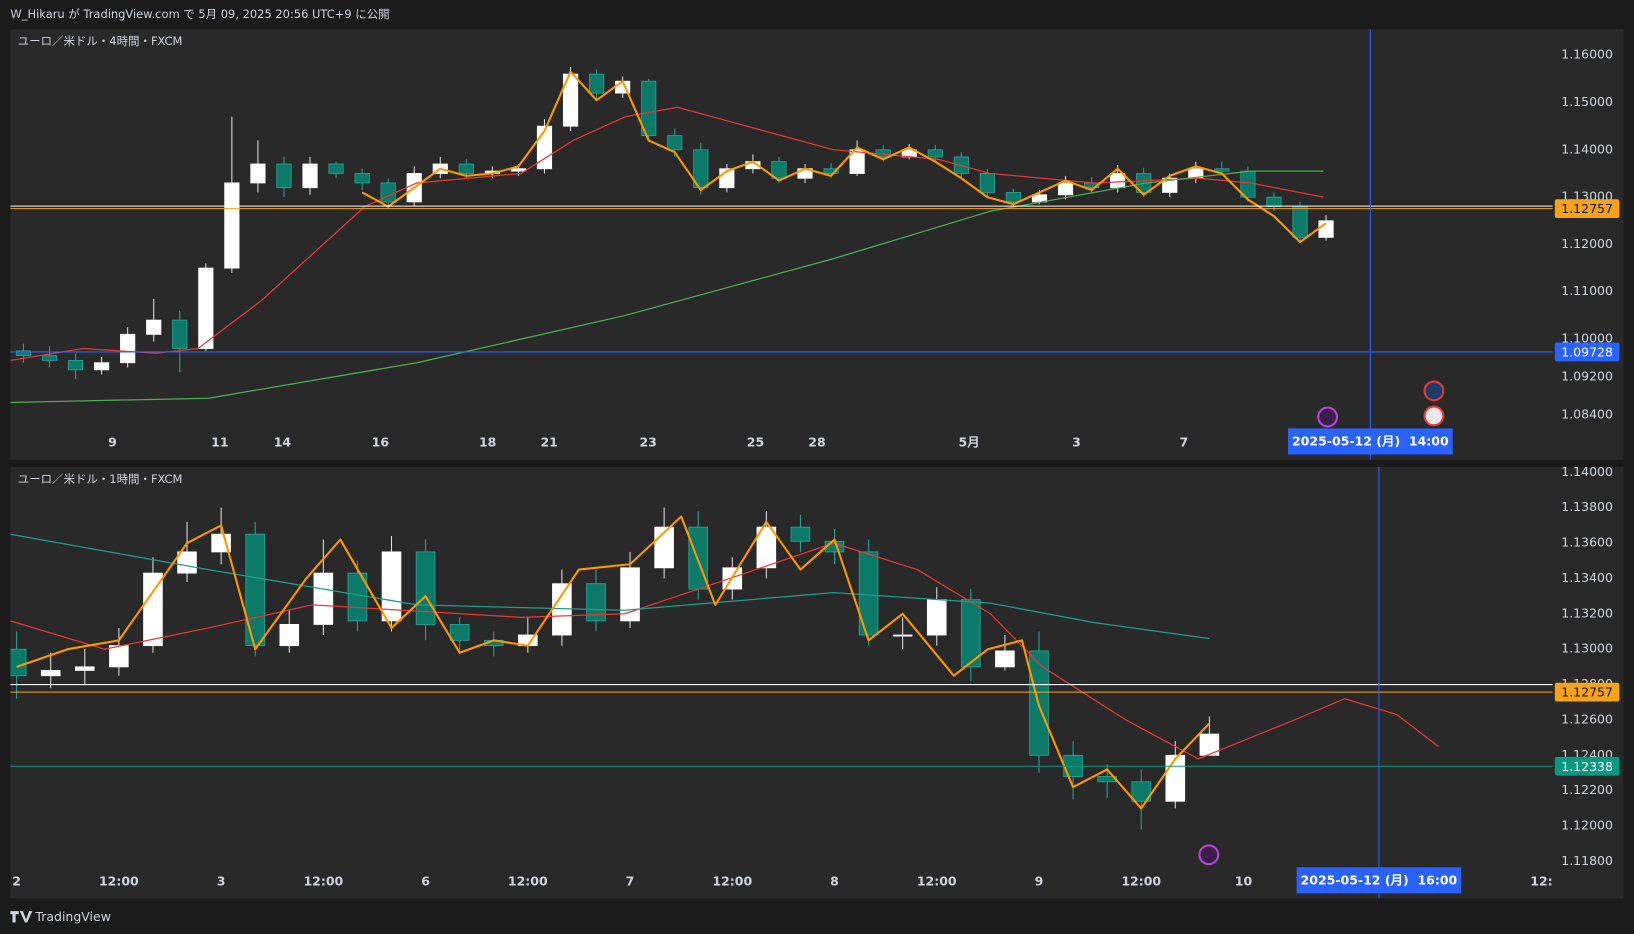 The image size is (1634, 934). What do you see at coordinates (100, 41) in the screenshot?
I see `chart-title: ユーロ／米ドル・4時間・FXCM` at bounding box center [100, 41].